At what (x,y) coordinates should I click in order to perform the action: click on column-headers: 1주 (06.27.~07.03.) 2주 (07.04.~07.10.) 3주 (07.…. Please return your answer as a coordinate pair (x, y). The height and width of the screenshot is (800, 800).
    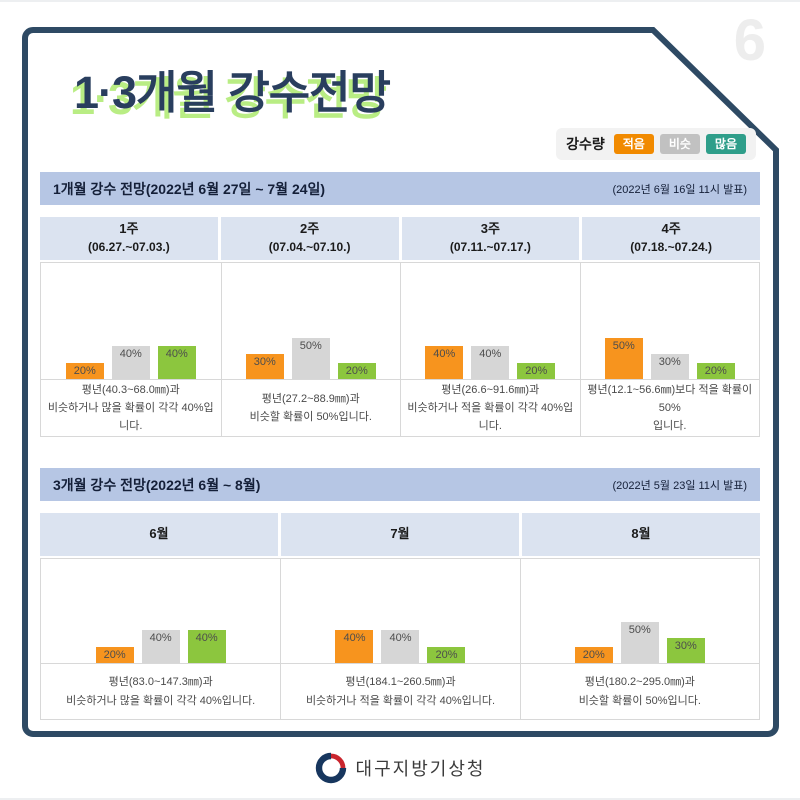
    Looking at the image, I should click on (400, 238).